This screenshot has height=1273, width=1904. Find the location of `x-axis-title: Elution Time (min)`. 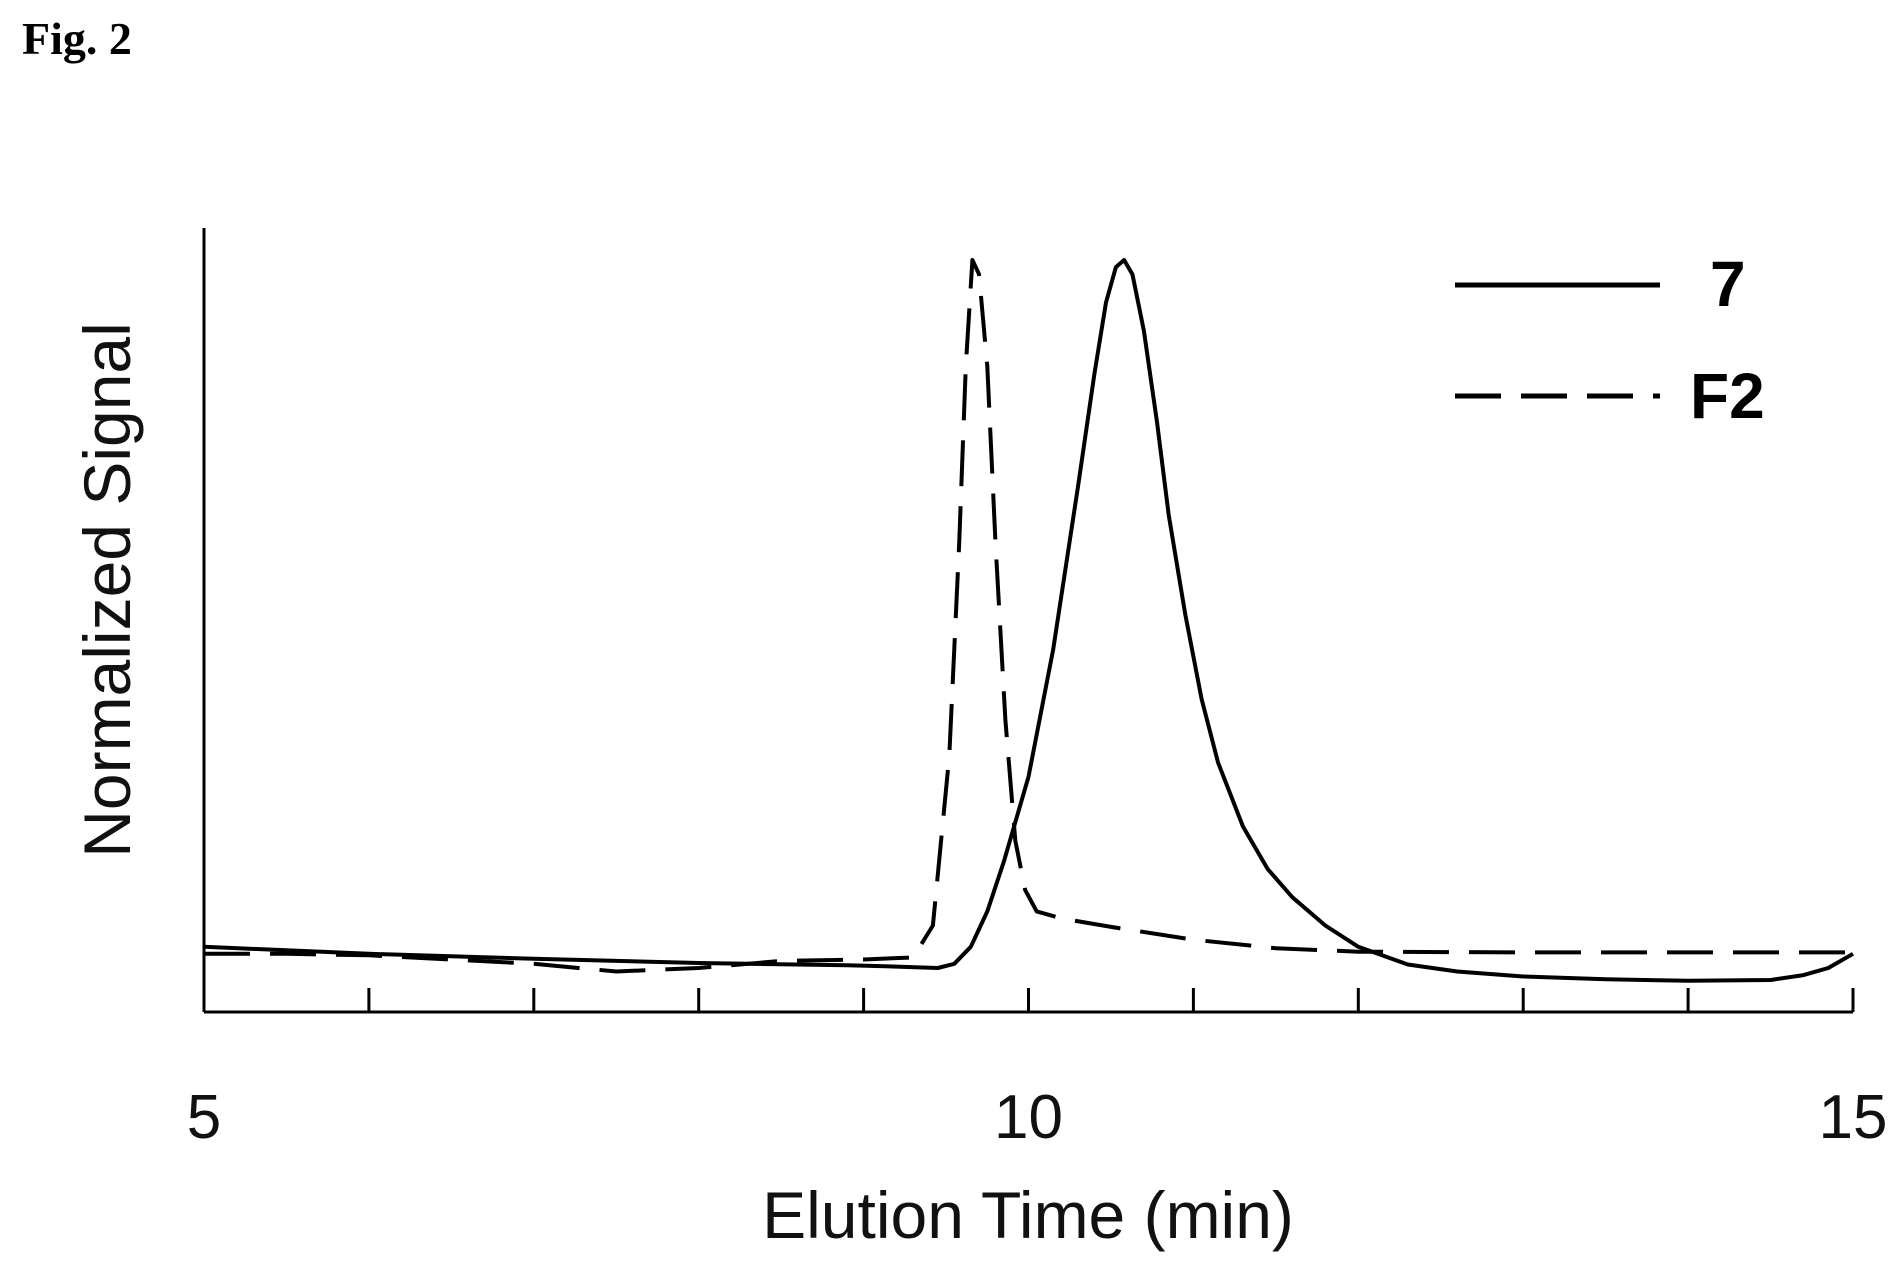

x-axis-title: Elution Time (min) is located at coordinates (1028, 1215).